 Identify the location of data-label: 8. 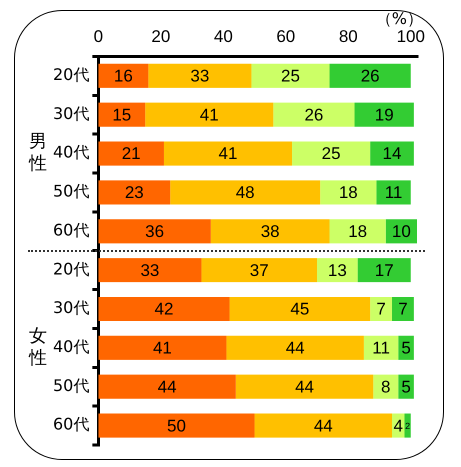
(385, 386).